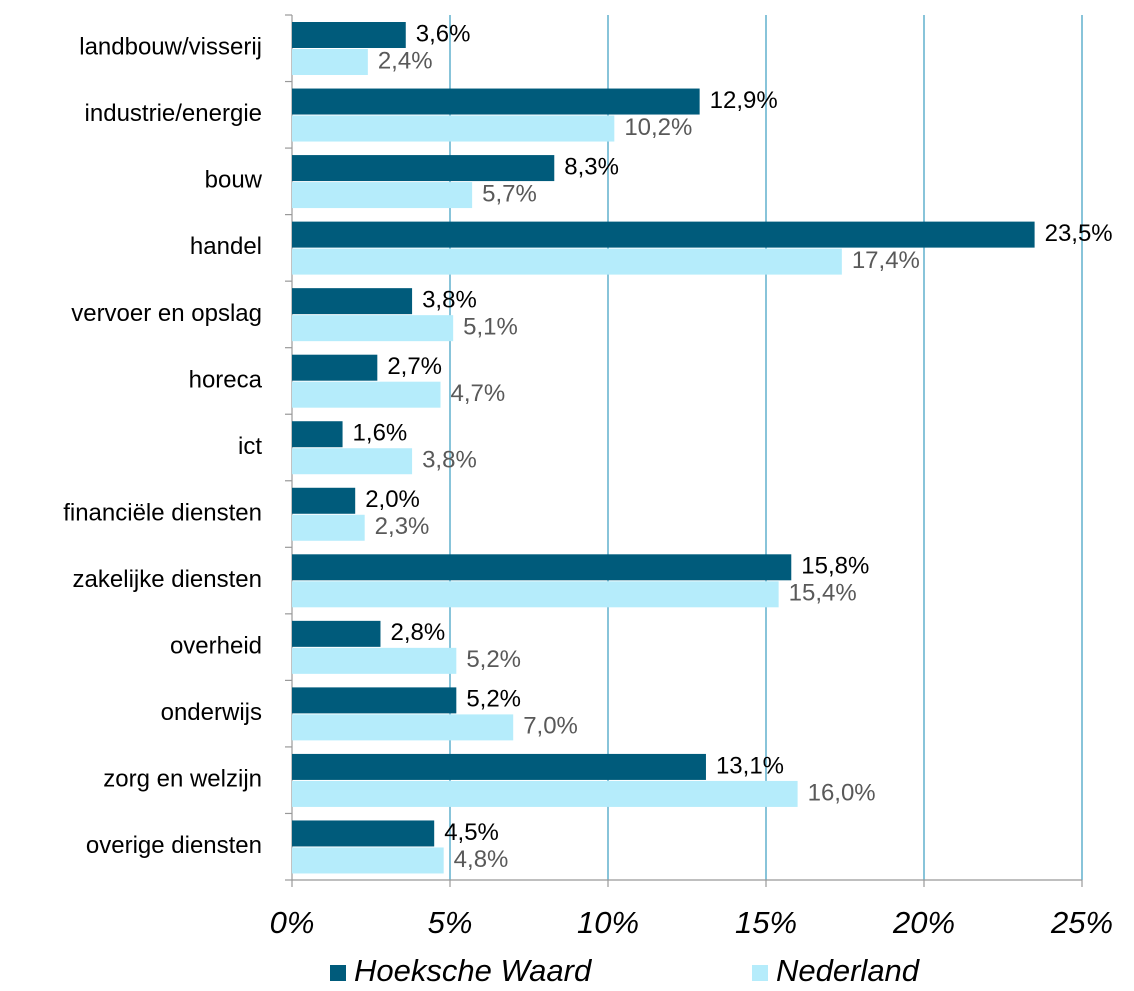 This screenshot has width=1134, height=991. What do you see at coordinates (443, 33) in the screenshot?
I see `value-label: 3,6%` at bounding box center [443, 33].